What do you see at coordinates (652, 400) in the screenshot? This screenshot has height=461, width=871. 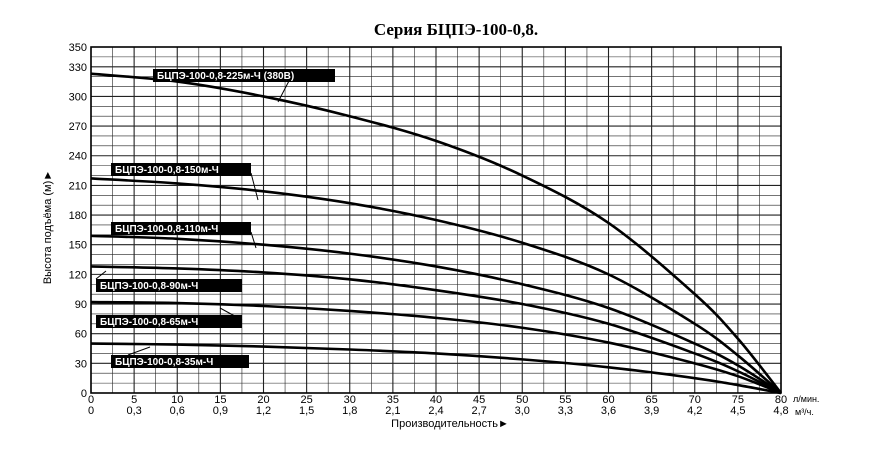 I see `x-tick-label: 65` at bounding box center [652, 400].